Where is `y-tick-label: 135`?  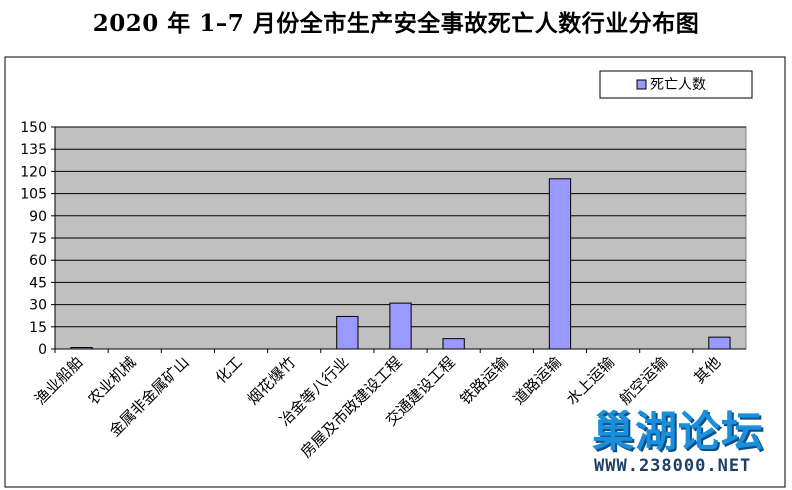
y-tick-label: 135 is located at coordinates (33, 150).